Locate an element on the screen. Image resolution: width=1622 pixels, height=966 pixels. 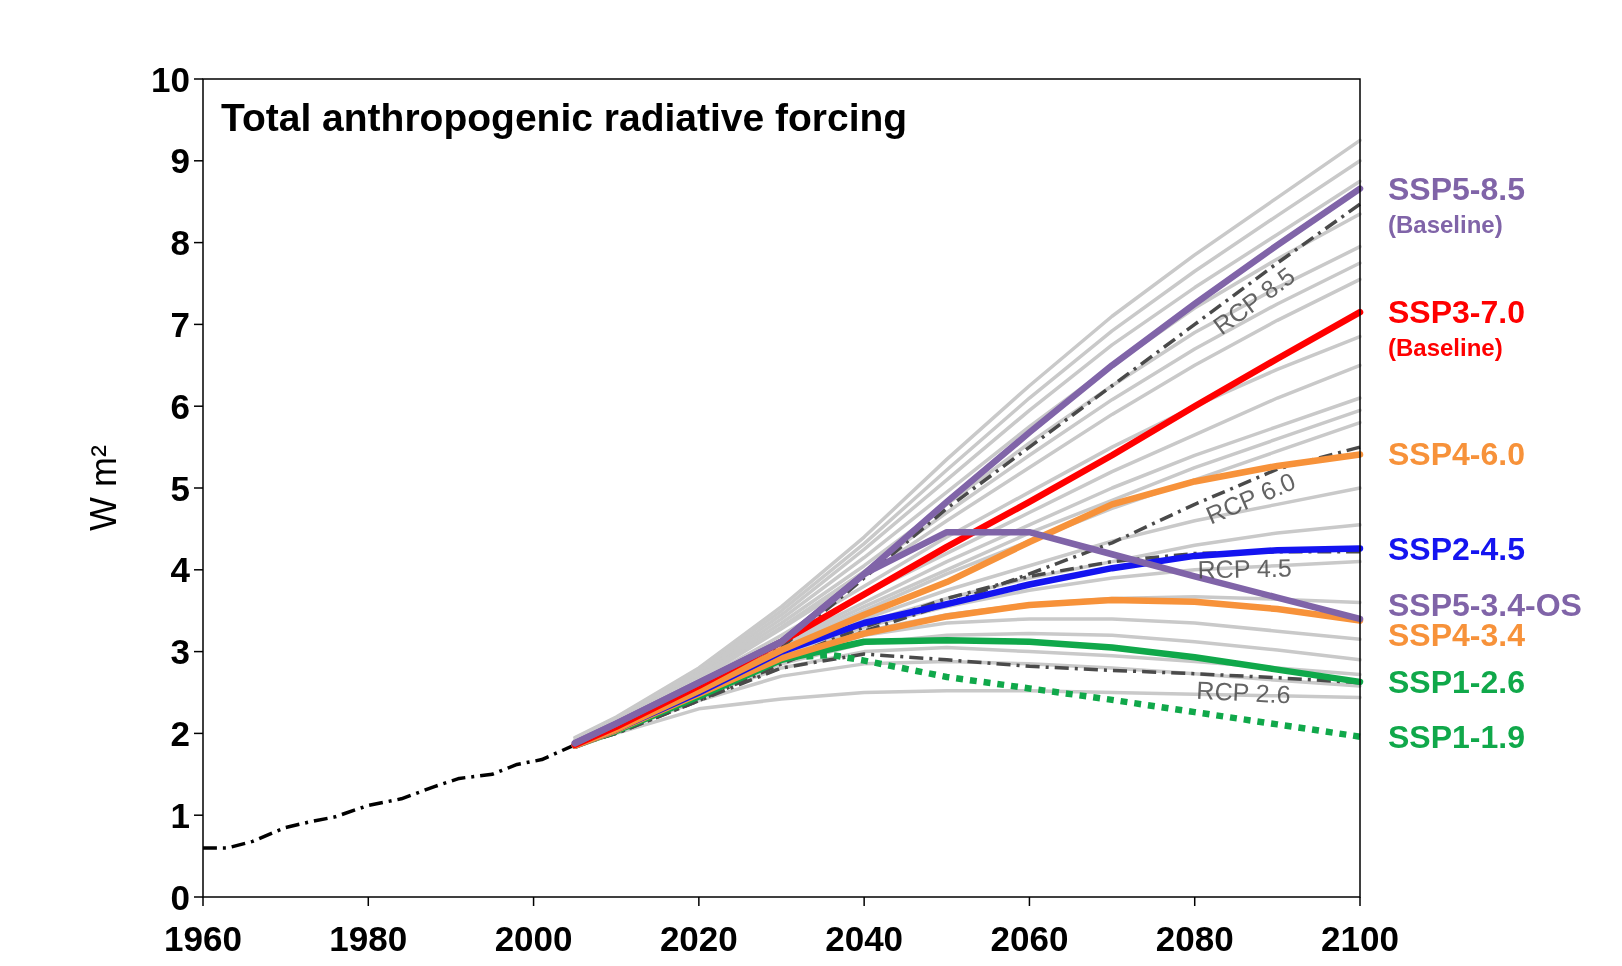
y-tick-label: 4 is located at coordinates (180, 570).